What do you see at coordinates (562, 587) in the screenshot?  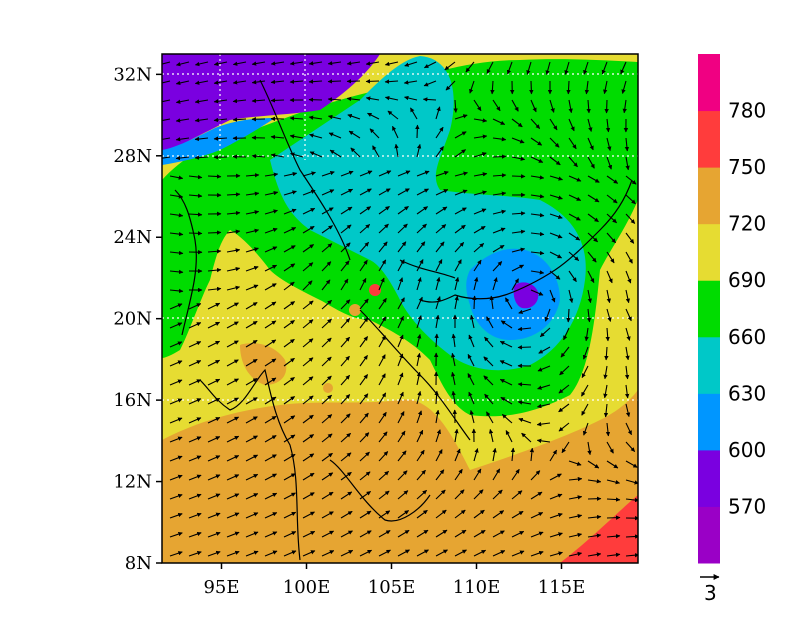 I see `x-tick-label: 115E` at bounding box center [562, 587].